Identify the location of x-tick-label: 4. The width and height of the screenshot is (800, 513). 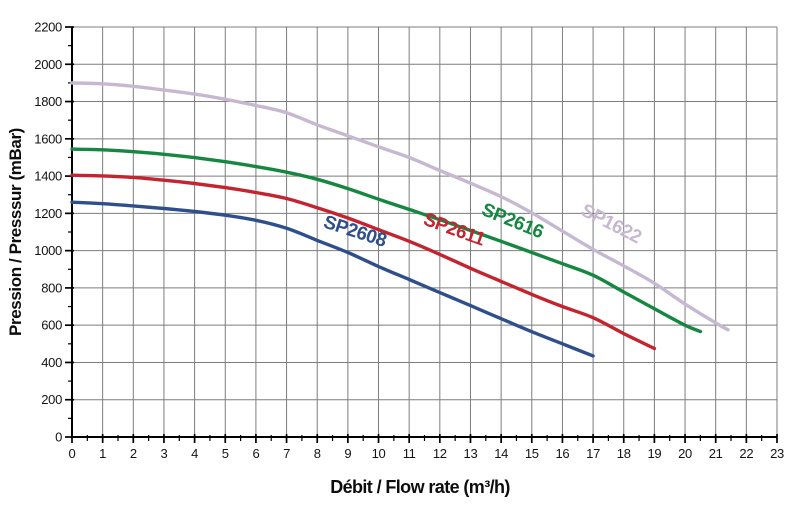
(194, 453).